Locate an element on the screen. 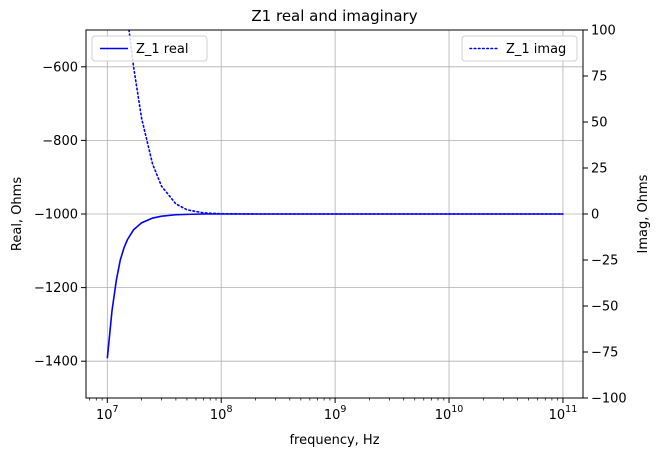  y2-tick-label: 0 is located at coordinates (595, 215).